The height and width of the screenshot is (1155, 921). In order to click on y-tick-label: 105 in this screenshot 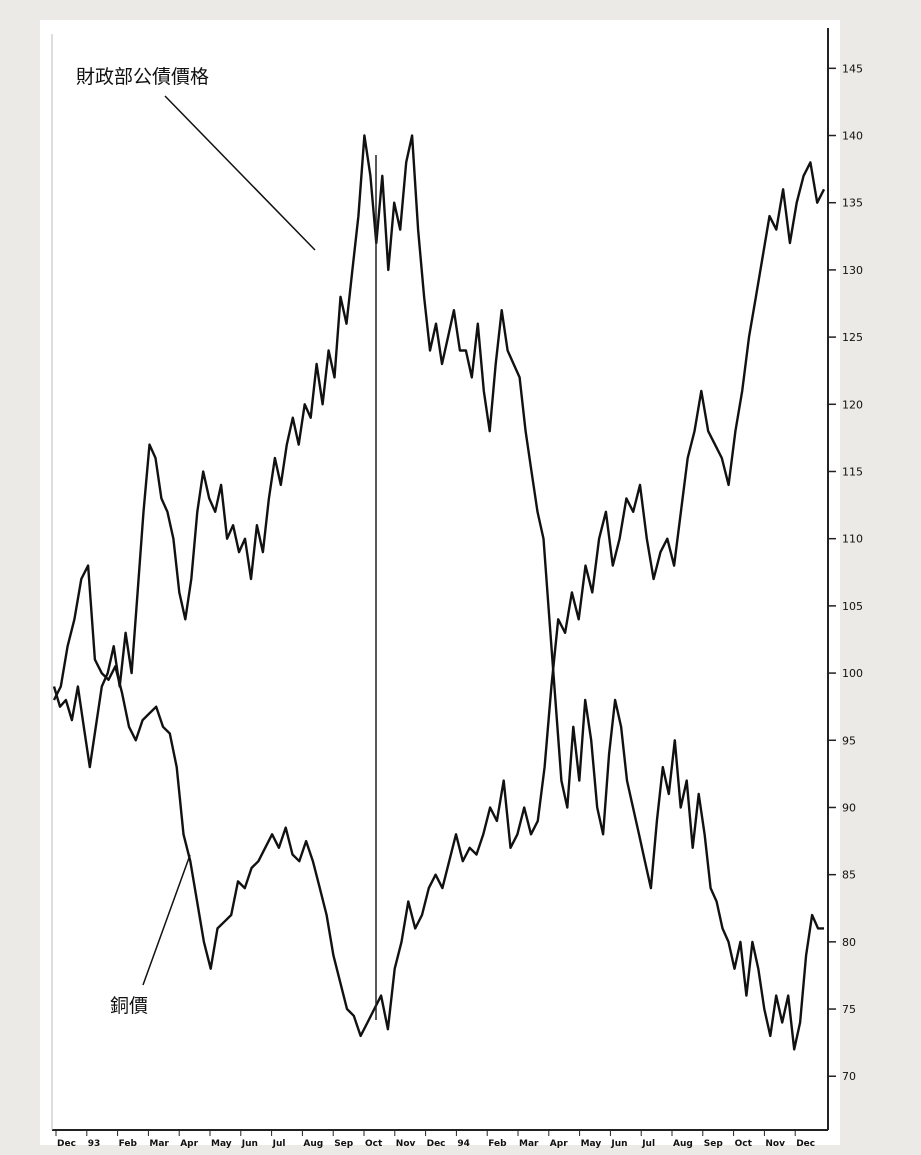, I will do `click(852, 606)`.